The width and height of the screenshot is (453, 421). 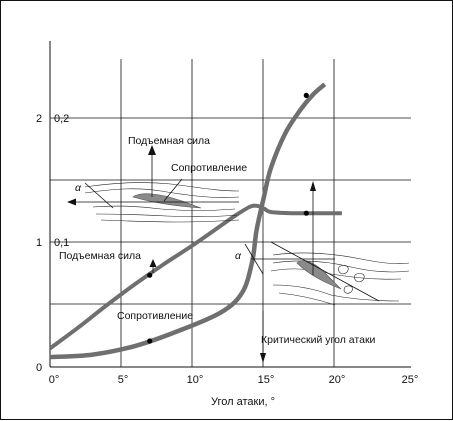 I want to click on x-tick-20: 20°, so click(x=337, y=380).